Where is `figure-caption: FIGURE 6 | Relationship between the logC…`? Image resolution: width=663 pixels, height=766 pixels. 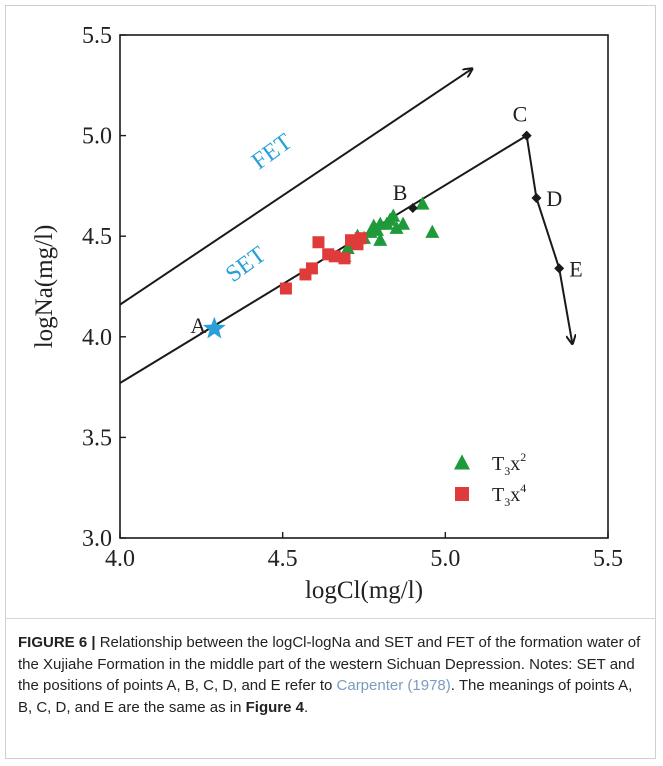 figure-caption: FIGURE 6 | Relationship between the logC… is located at coordinates (330, 668).